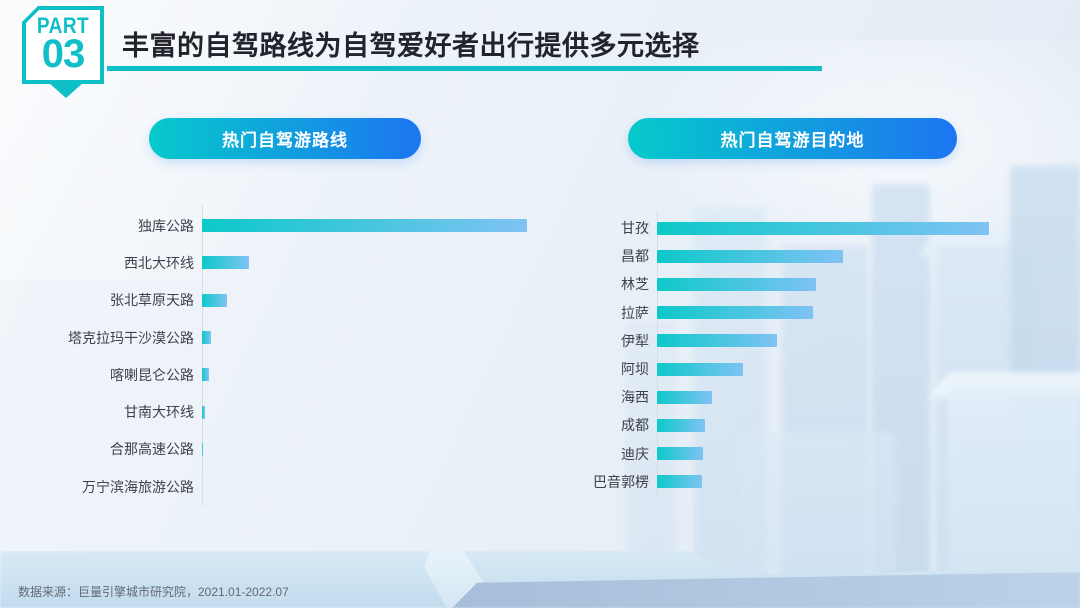 The height and width of the screenshot is (608, 1080). I want to click on chart-row: 昌都, so click(810, 256).